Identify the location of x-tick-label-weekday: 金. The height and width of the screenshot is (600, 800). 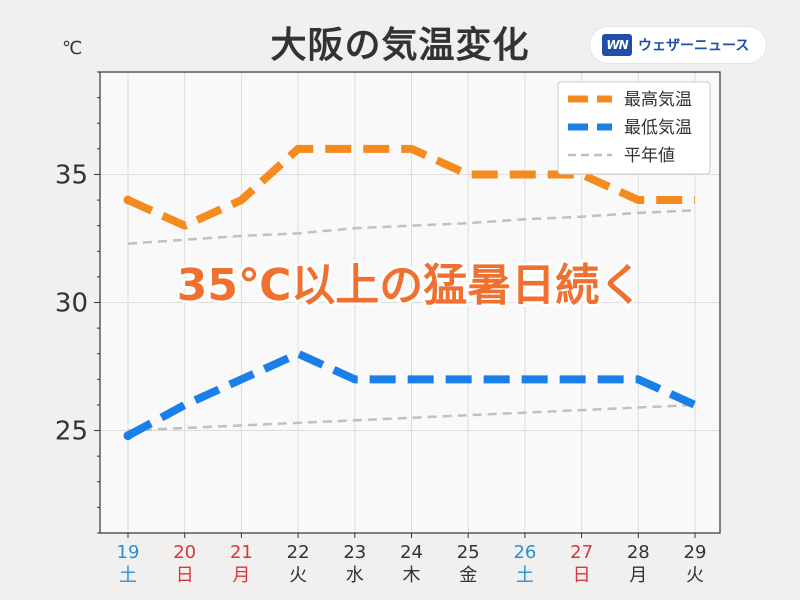
(468, 575).